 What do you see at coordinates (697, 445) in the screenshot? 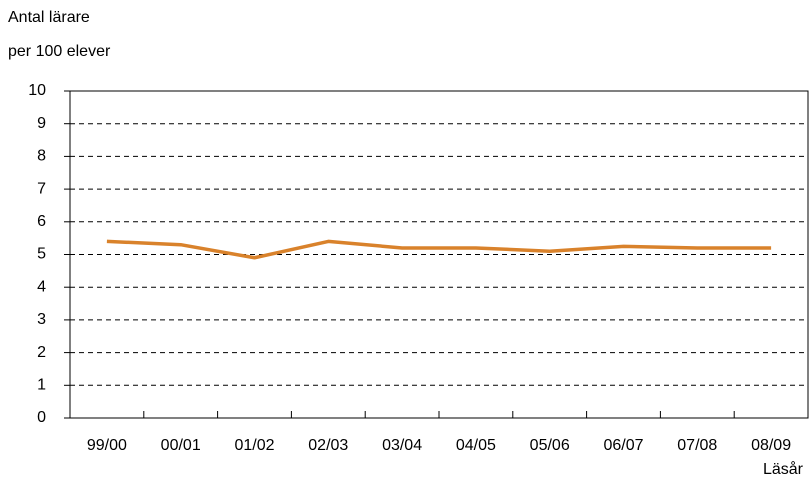
I see `x-tick-label: 07/08` at bounding box center [697, 445].